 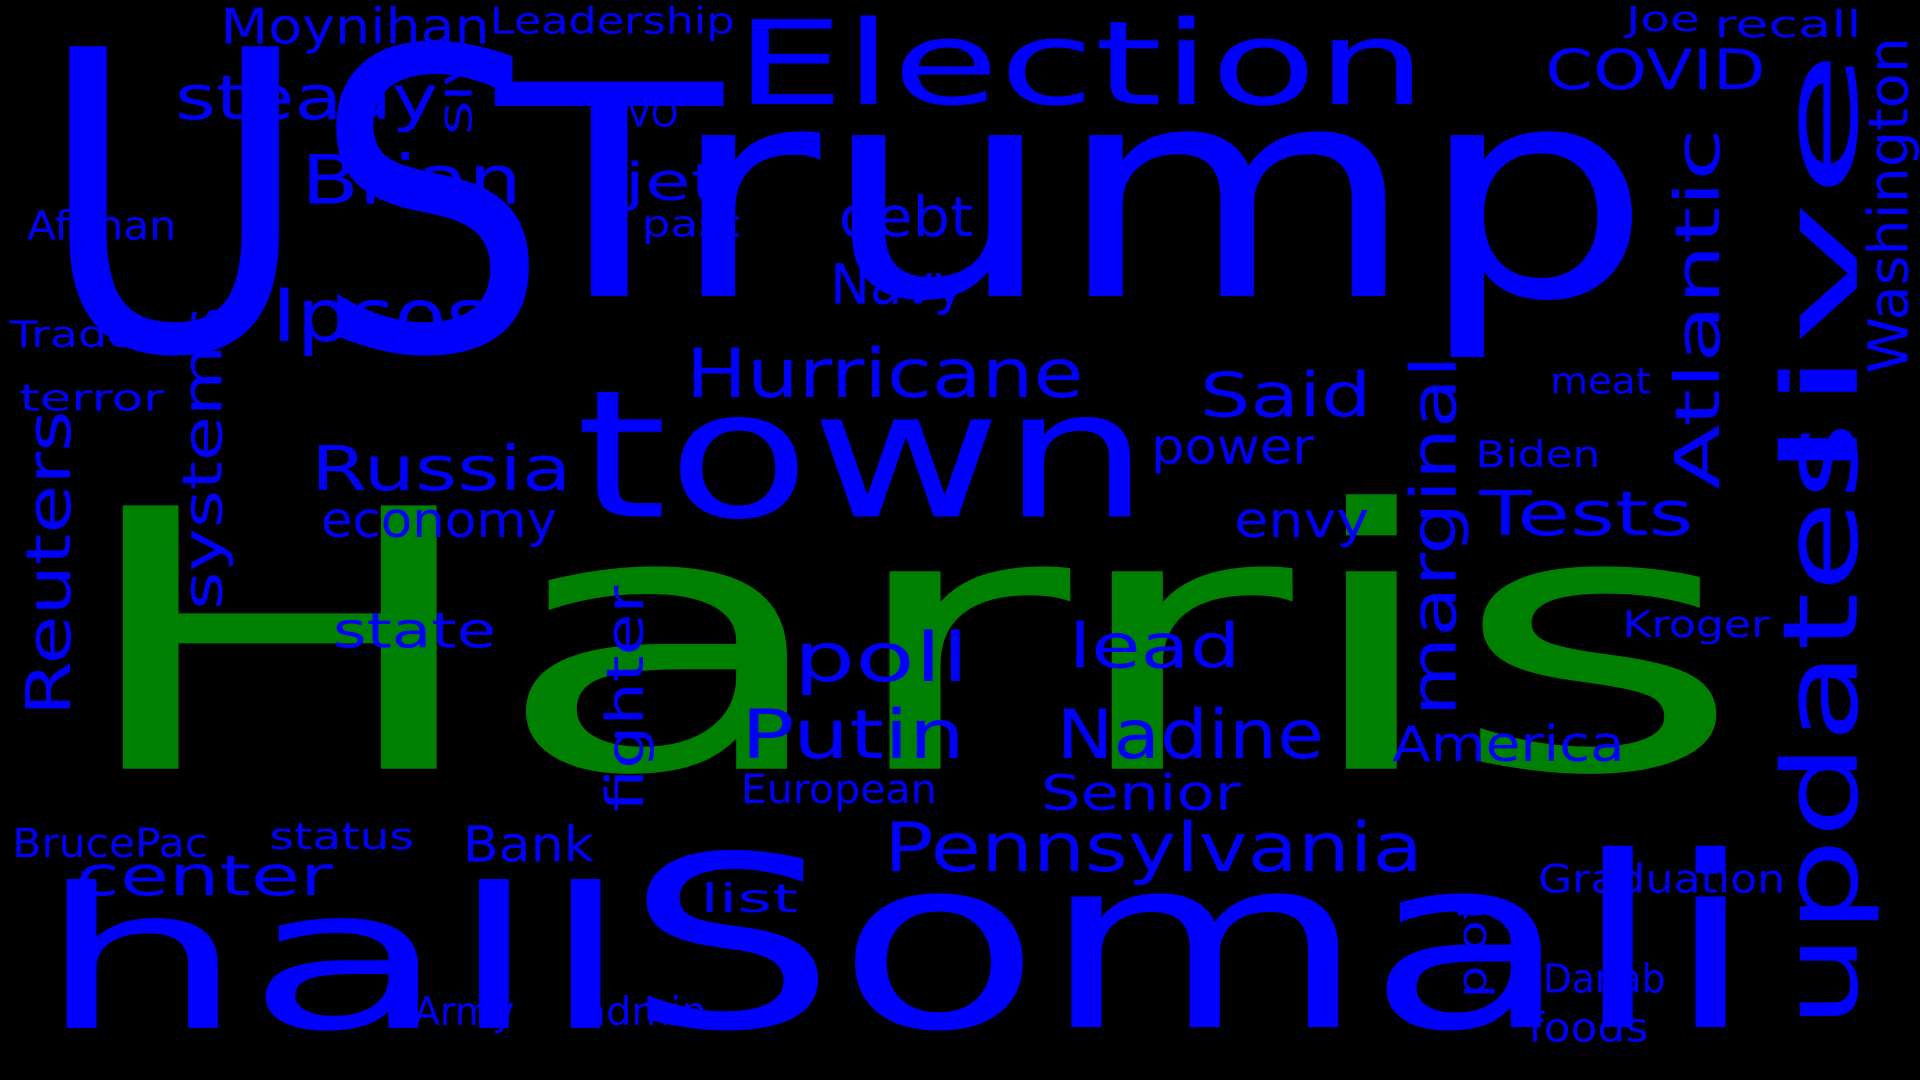 I want to click on word-town: town, so click(x=862, y=455).